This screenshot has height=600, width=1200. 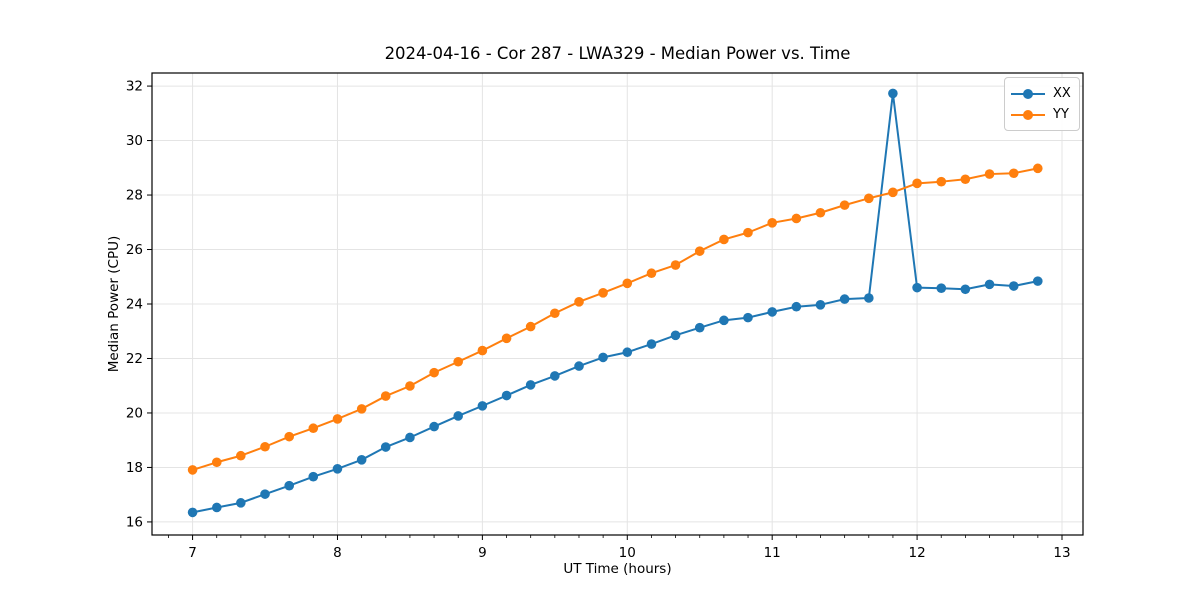 I want to click on legend-item-xx: XX, so click(x=1041, y=93).